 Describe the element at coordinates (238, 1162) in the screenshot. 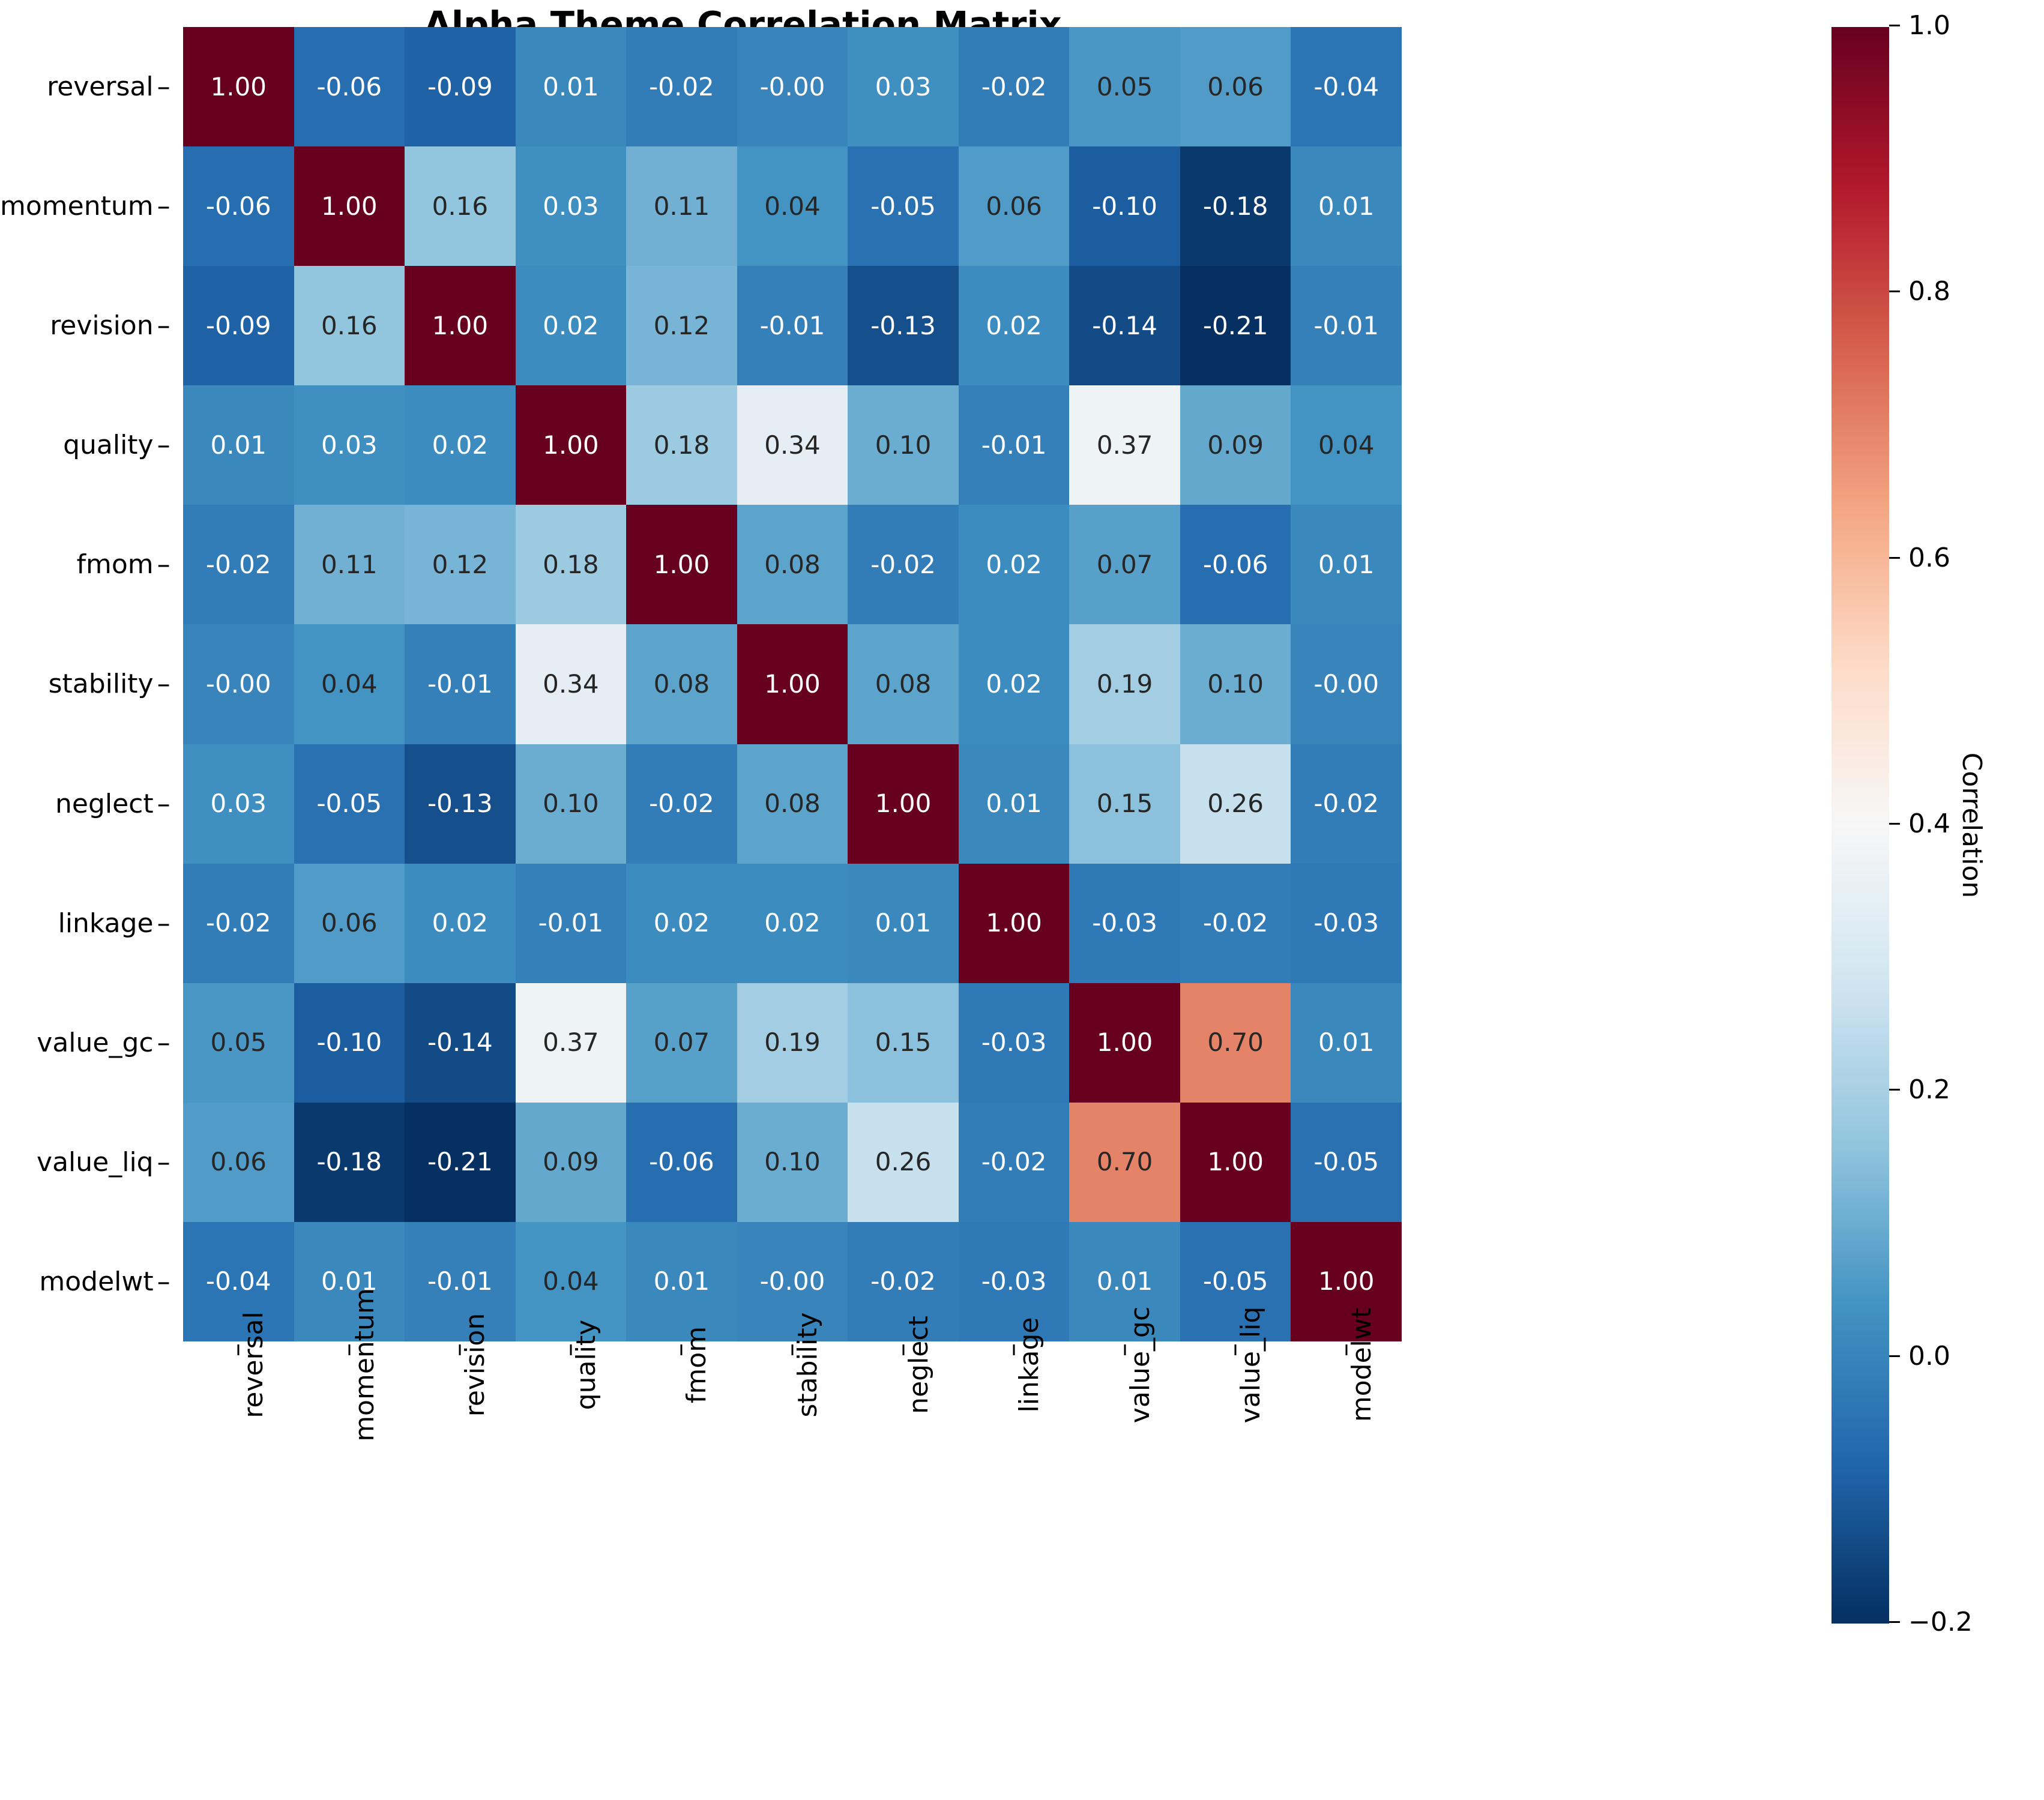

I see `heatmap-cell: 0.06` at that location.